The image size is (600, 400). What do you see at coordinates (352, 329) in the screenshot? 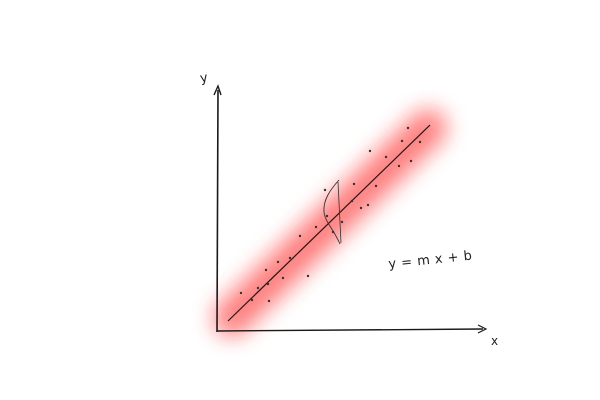
I see `x-axis` at bounding box center [352, 329].